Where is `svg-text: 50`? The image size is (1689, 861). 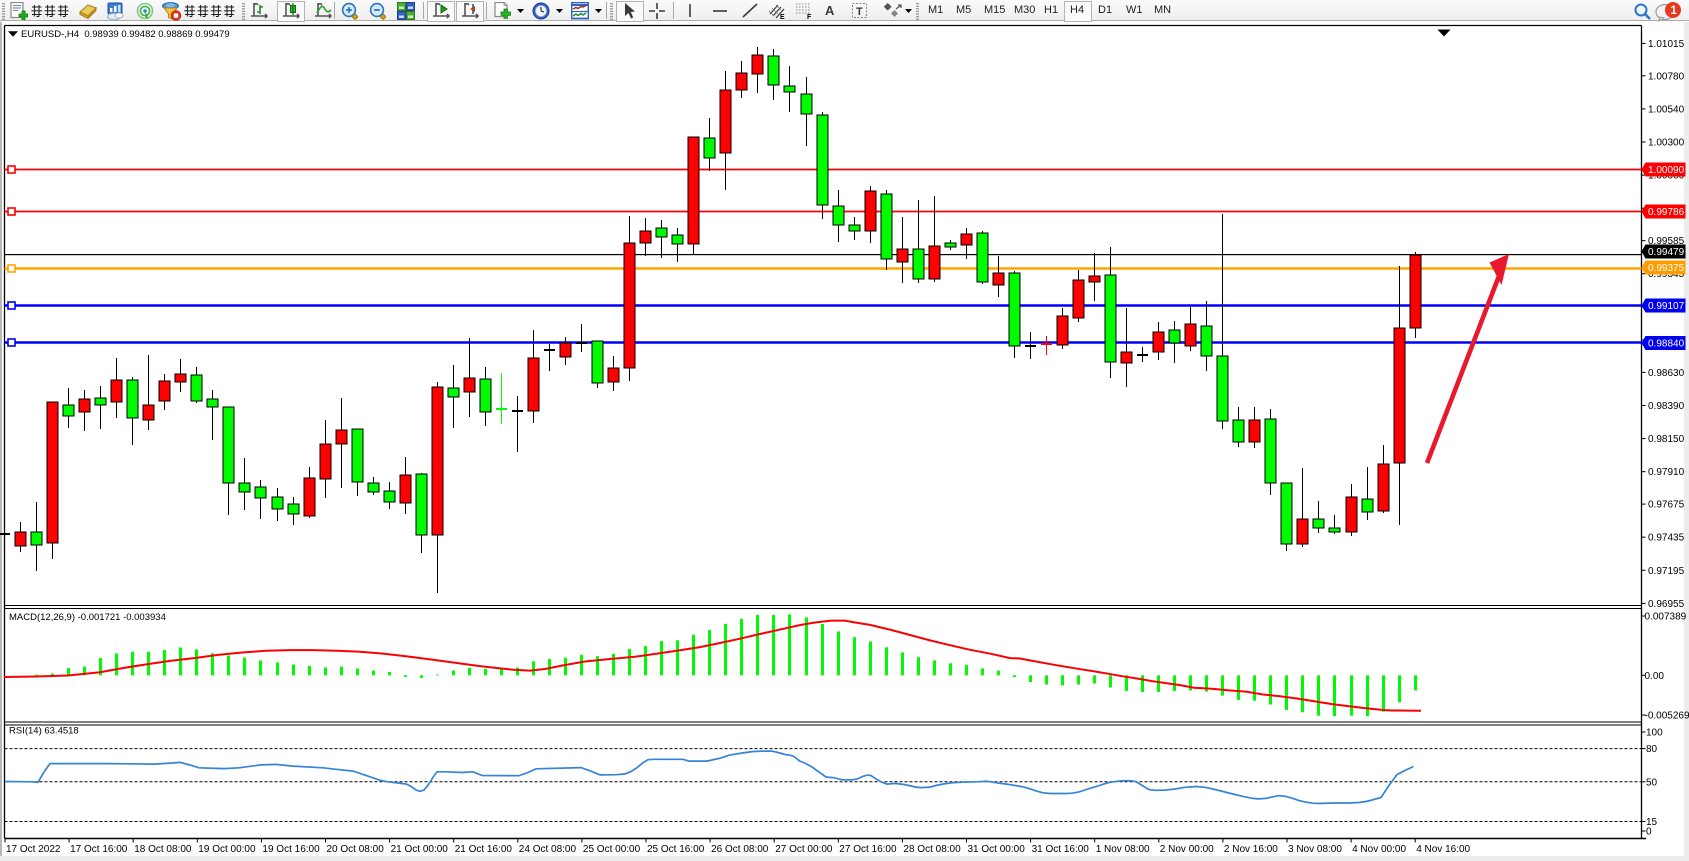
svg-text: 50 is located at coordinates (1652, 782).